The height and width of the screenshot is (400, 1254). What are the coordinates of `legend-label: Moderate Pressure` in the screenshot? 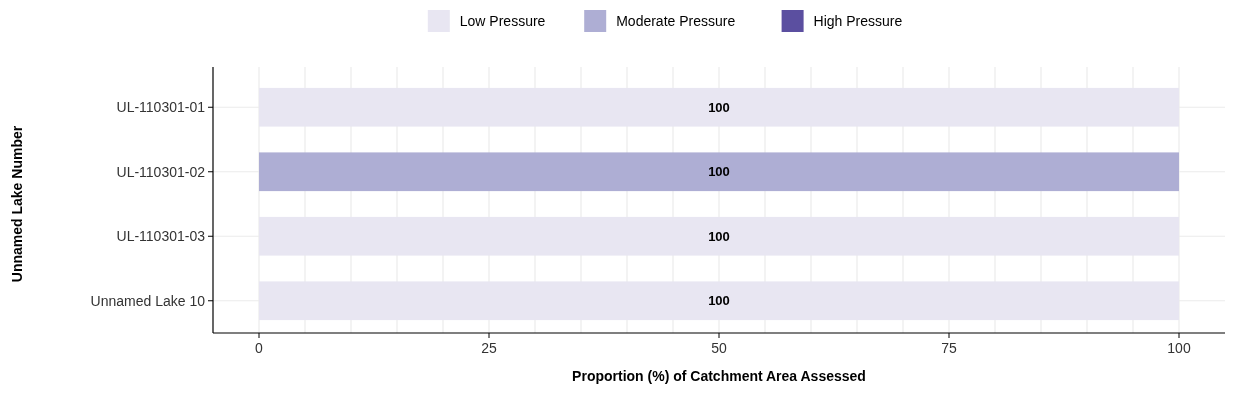 It's located at (676, 20).